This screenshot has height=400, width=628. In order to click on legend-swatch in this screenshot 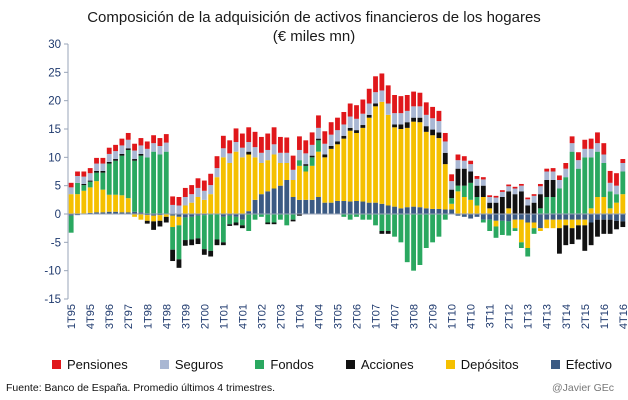, I will do `click(260, 364)`.